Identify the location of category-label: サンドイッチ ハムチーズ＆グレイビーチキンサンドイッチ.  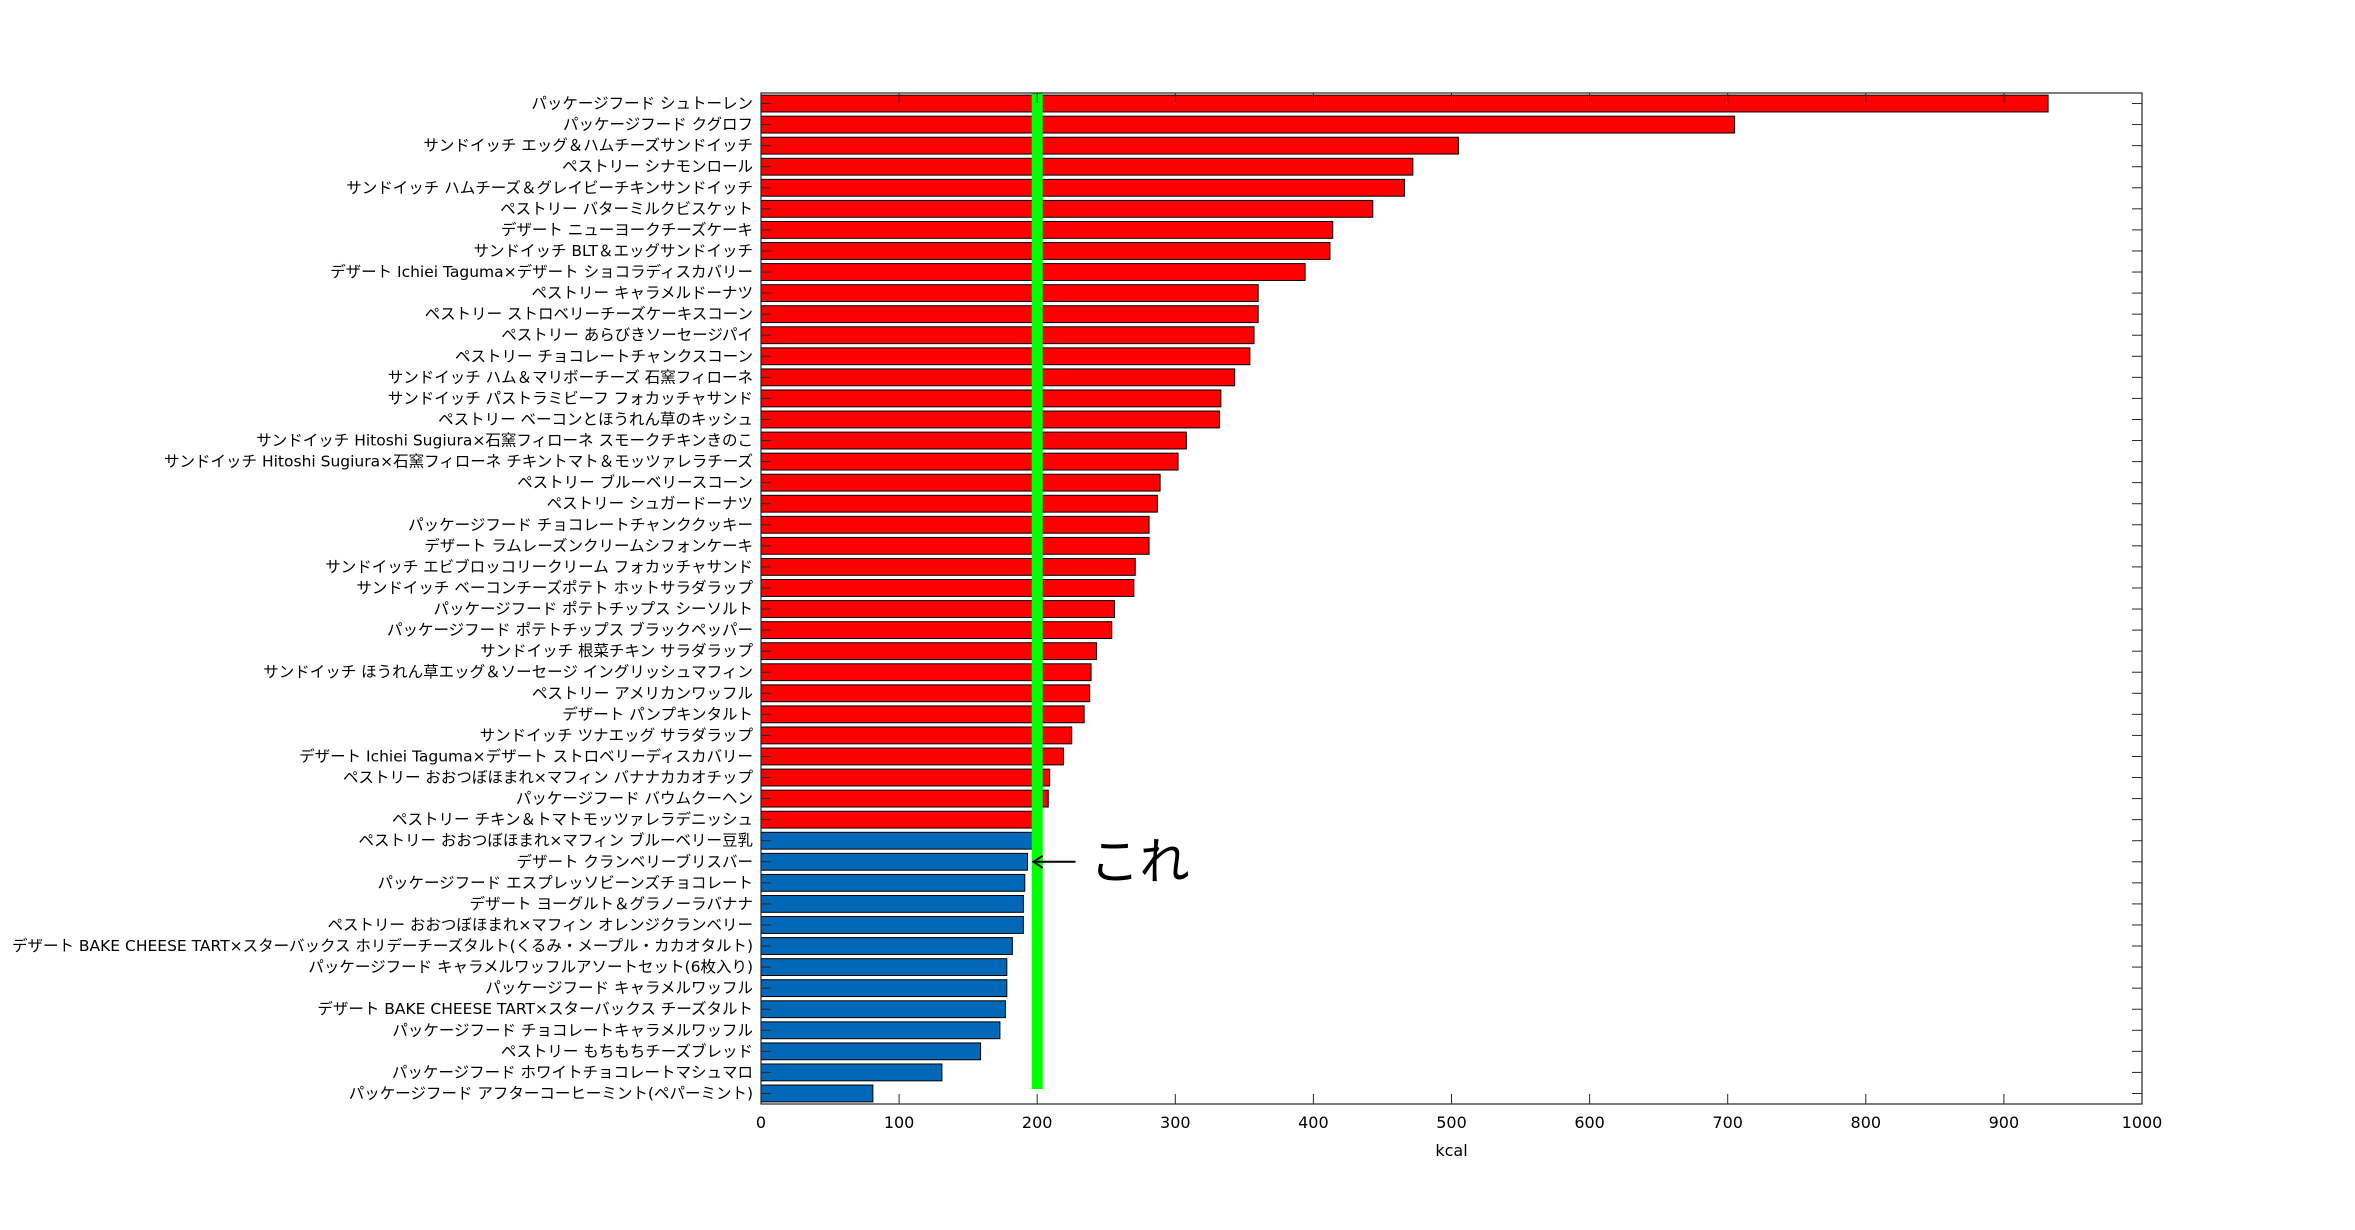
(549, 188).